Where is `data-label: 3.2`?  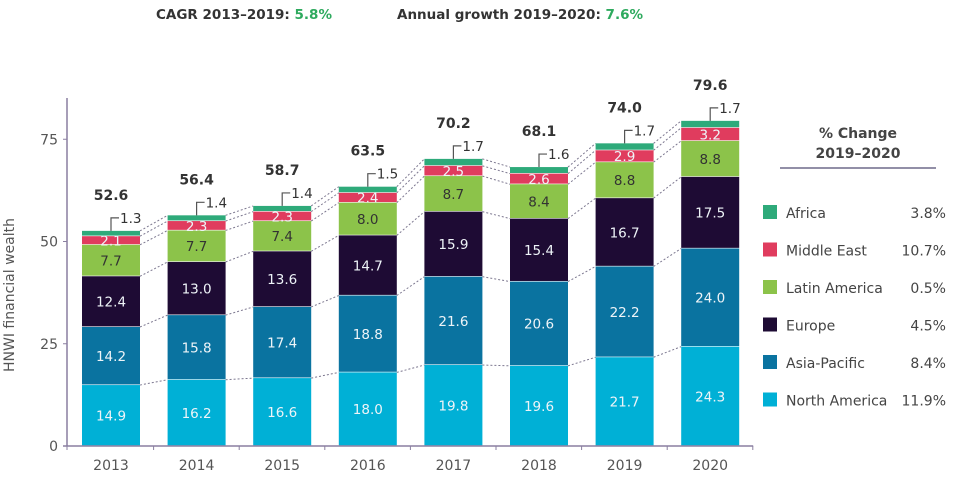
data-label: 3.2 is located at coordinates (709, 135).